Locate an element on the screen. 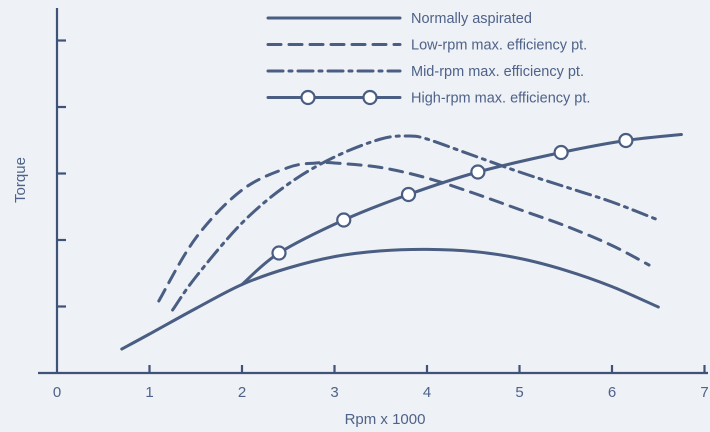 Image resolution: width=710 pixels, height=432 pixels. y-axis-title: Torque is located at coordinates (20, 180).